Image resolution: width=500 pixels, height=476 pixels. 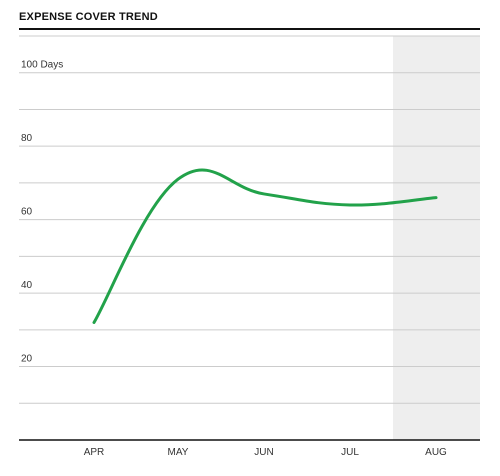 What do you see at coordinates (263, 452) in the screenshot?
I see `x-tick-label: JUN` at bounding box center [263, 452].